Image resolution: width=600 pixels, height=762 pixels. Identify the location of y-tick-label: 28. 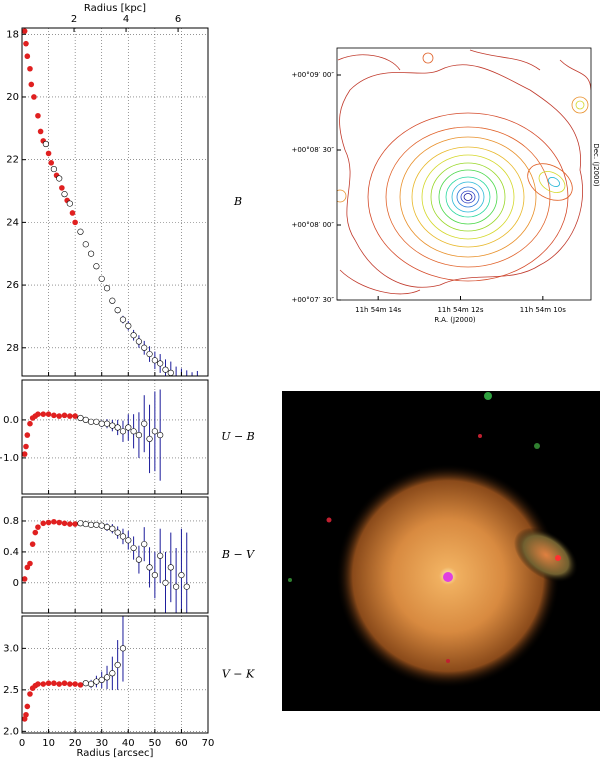
(12, 348).